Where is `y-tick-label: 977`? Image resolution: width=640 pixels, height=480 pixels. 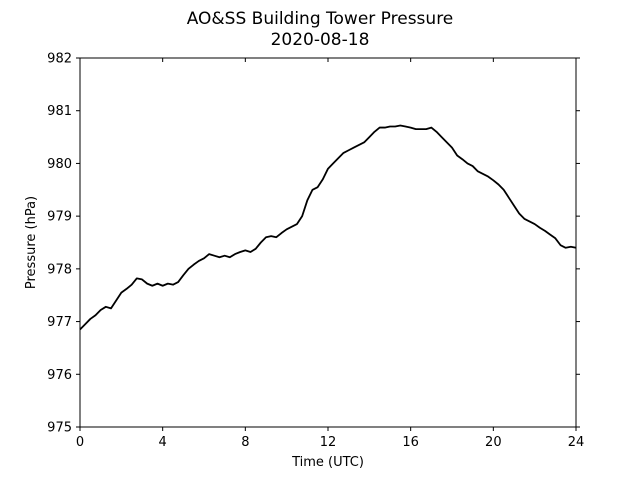
y-tick-label: 977 is located at coordinates (59, 322).